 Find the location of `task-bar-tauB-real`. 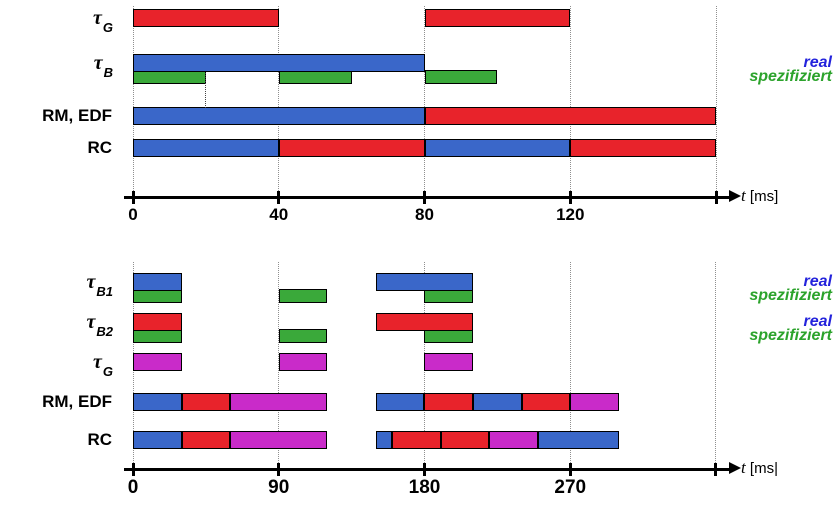

task-bar-tauB-real is located at coordinates (279, 63).